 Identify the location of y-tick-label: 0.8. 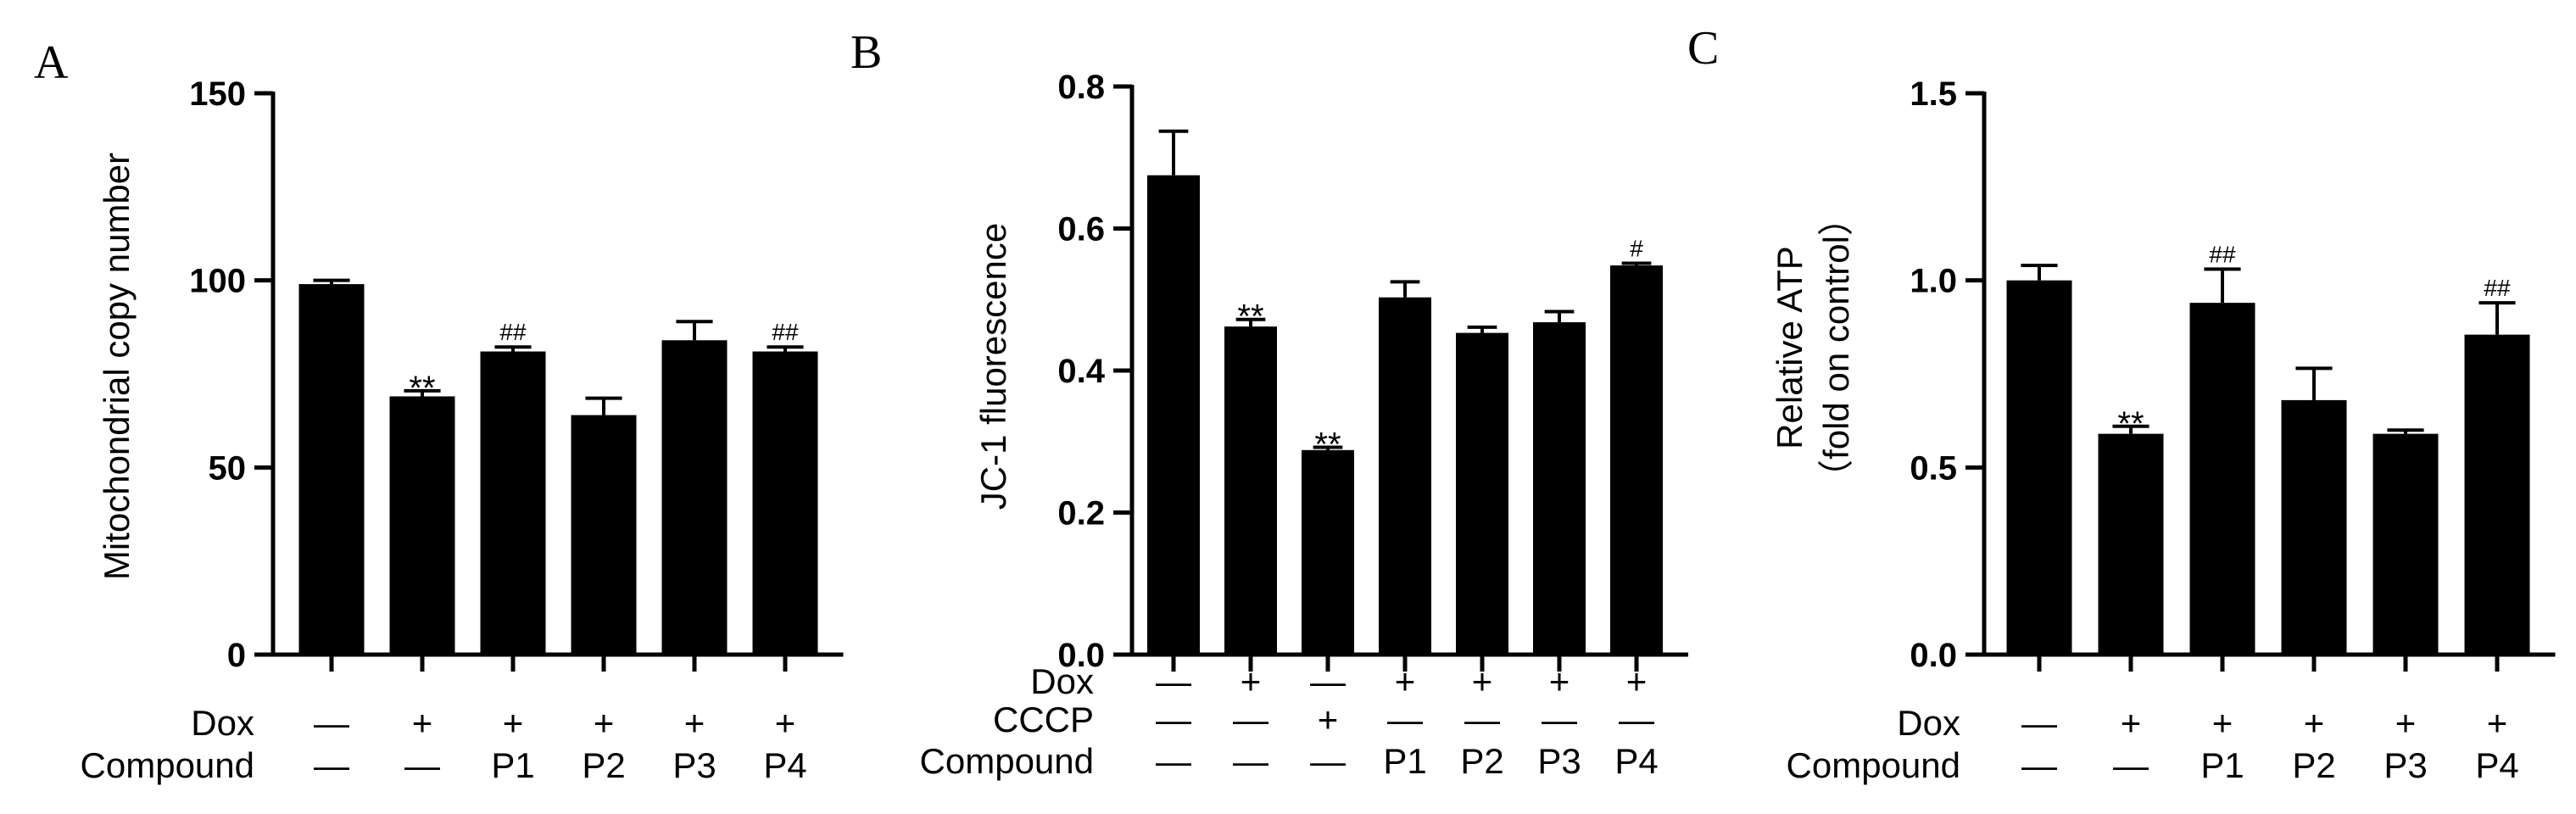
(1081, 87).